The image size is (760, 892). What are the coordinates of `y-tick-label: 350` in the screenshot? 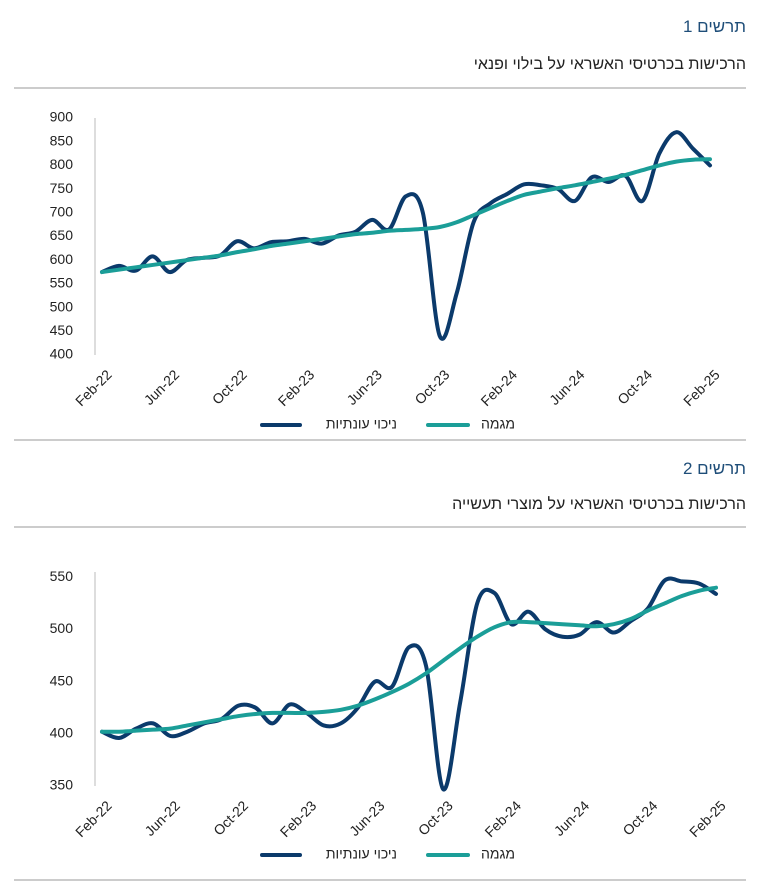 It's located at (62, 785).